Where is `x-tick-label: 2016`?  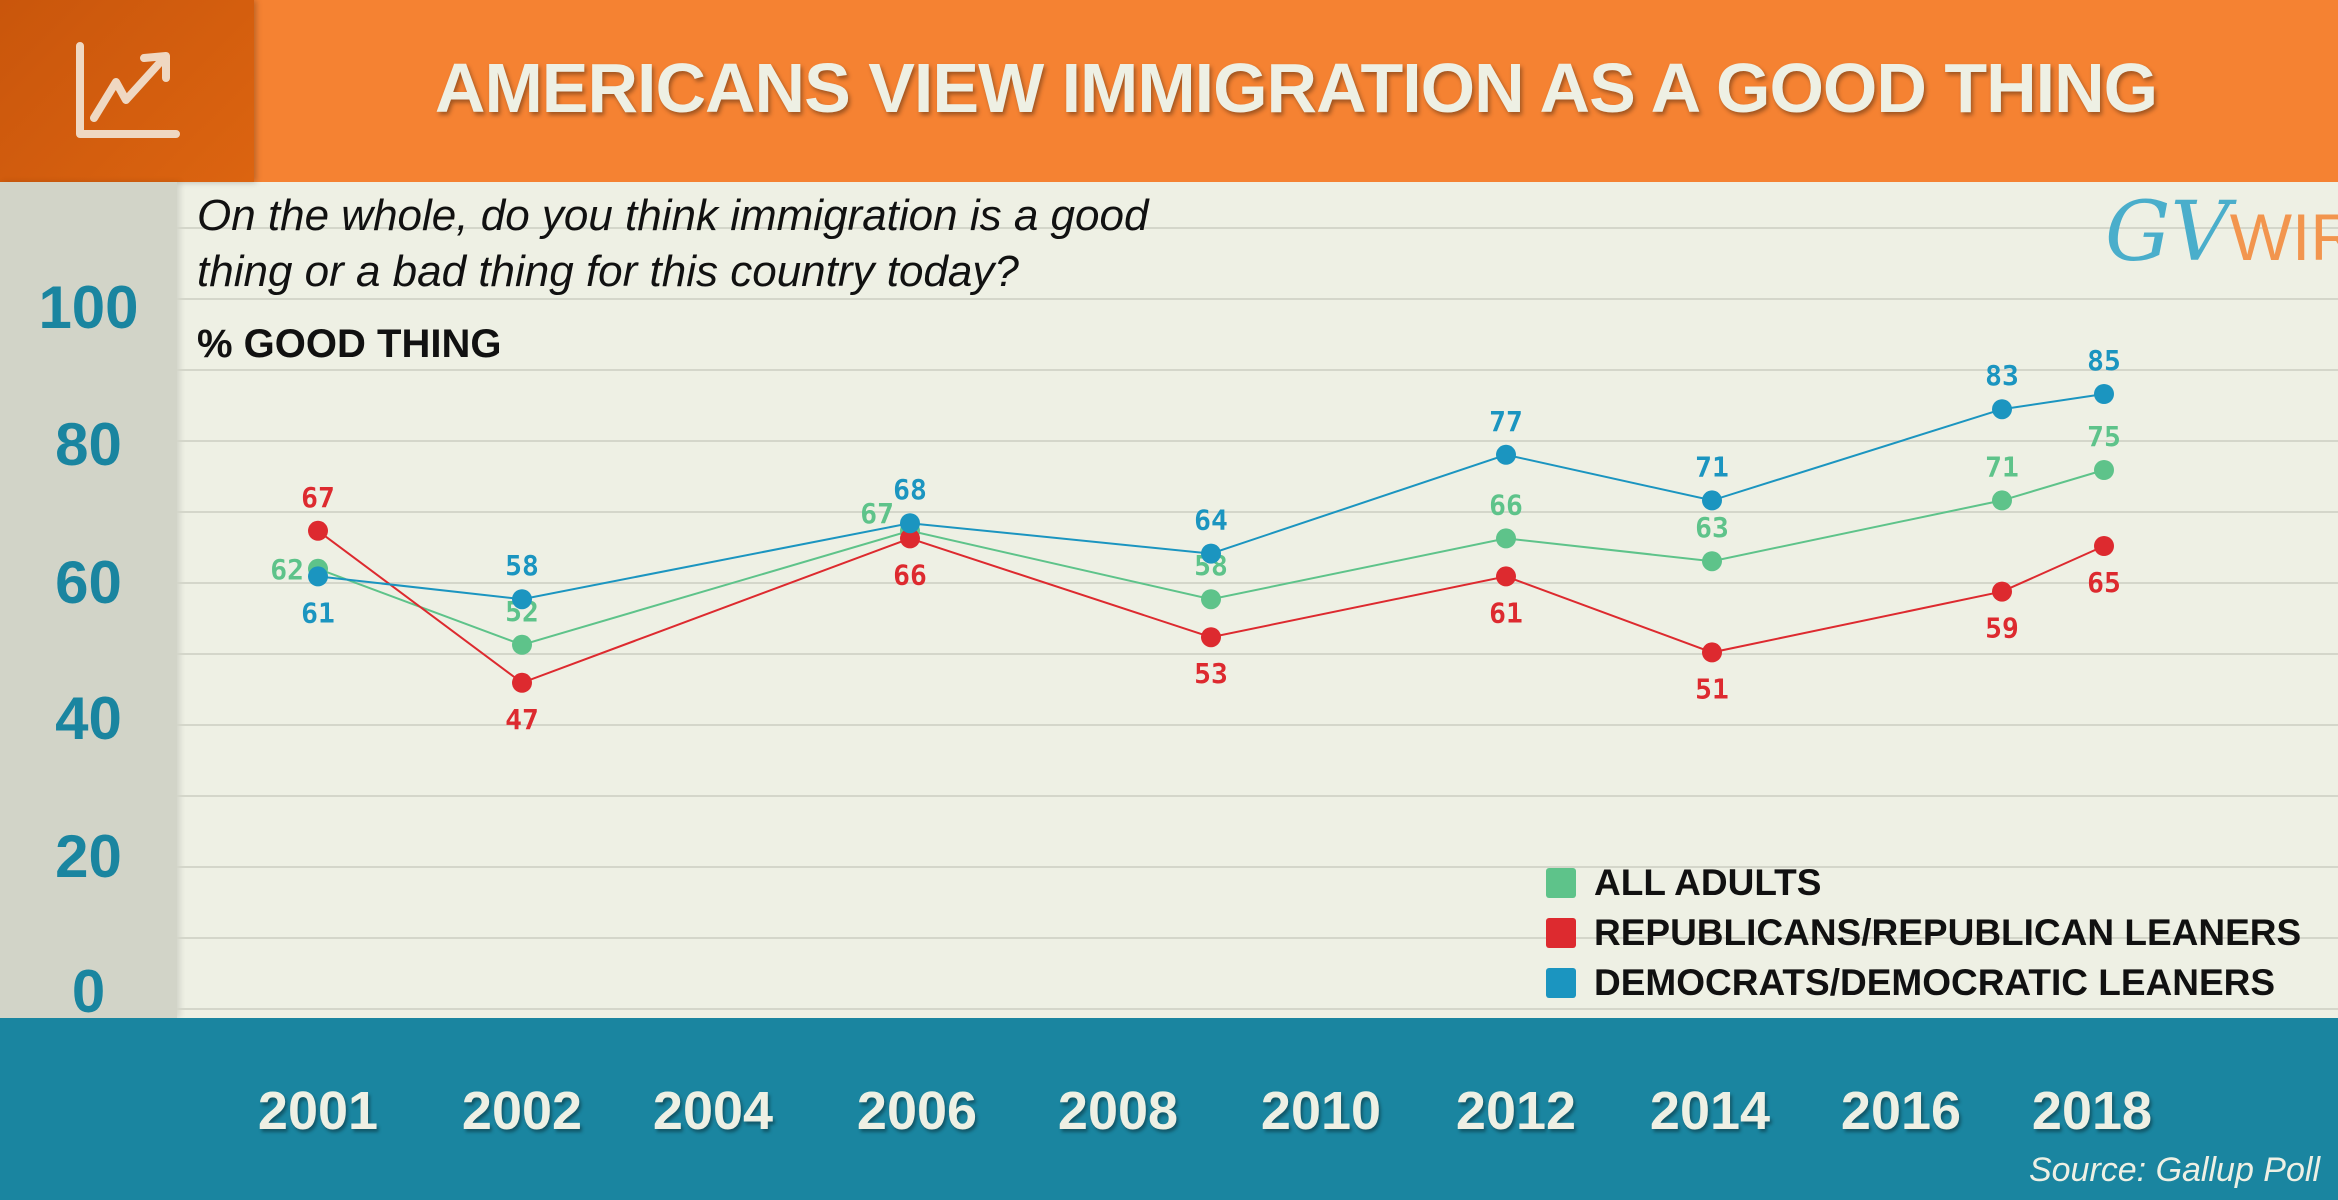 x-tick-label: 2016 is located at coordinates (1901, 1111).